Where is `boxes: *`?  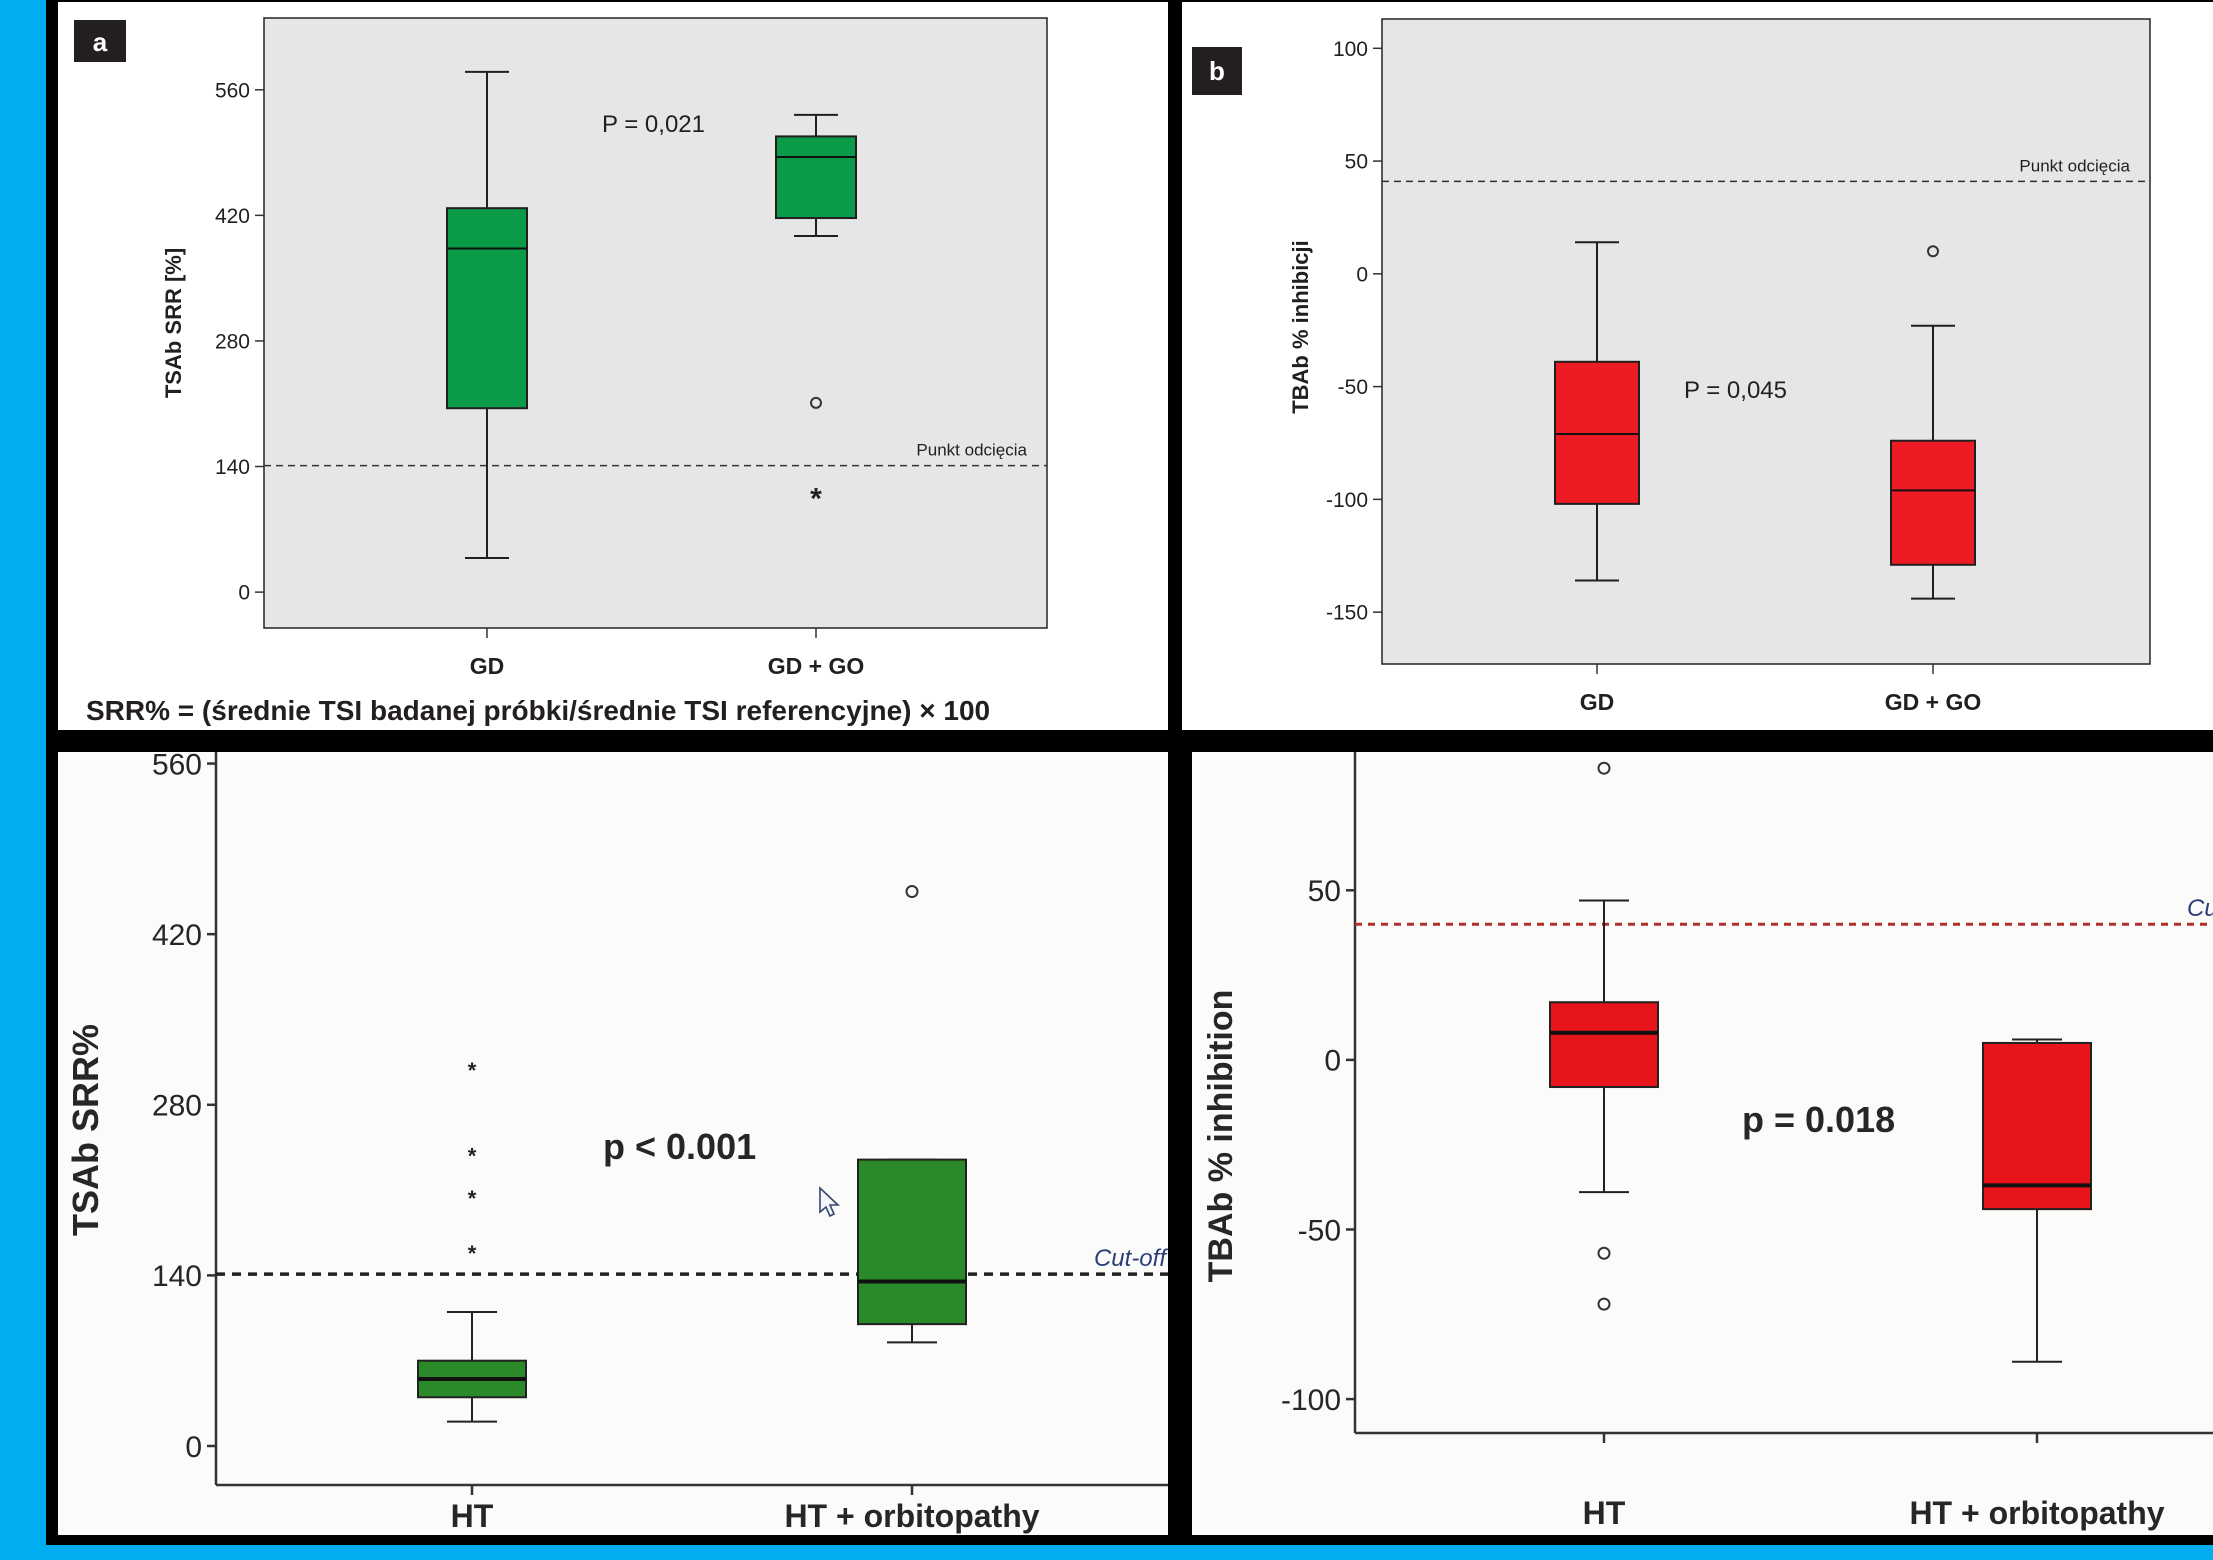 boxes: * is located at coordinates (651, 315).